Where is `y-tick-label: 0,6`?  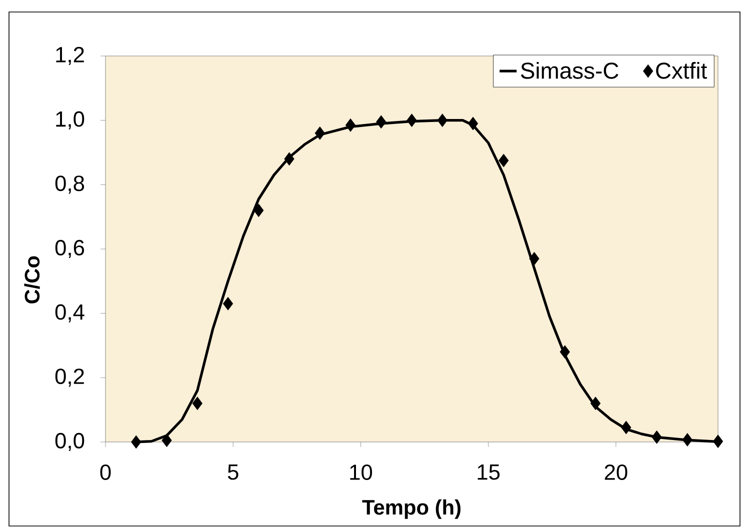
y-tick-label: 0,6 is located at coordinates (69, 249).